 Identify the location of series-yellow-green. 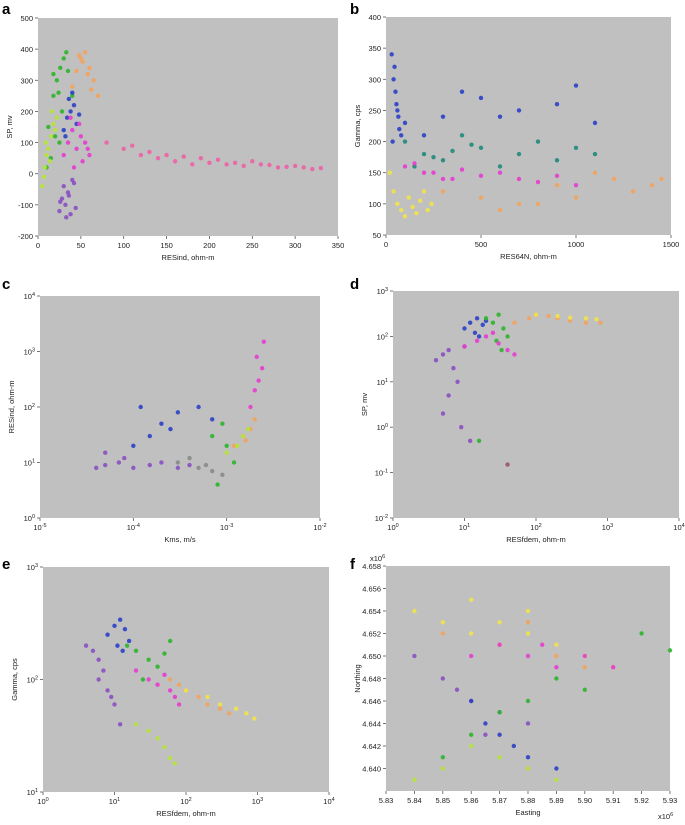
(237, 440).